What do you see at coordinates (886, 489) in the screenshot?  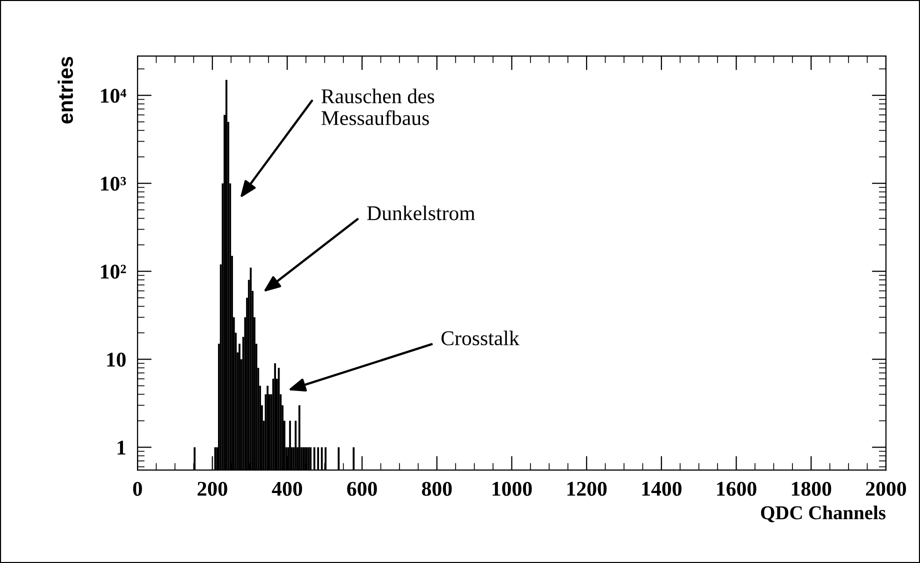 I see `x-tick-label: 2000` at bounding box center [886, 489].